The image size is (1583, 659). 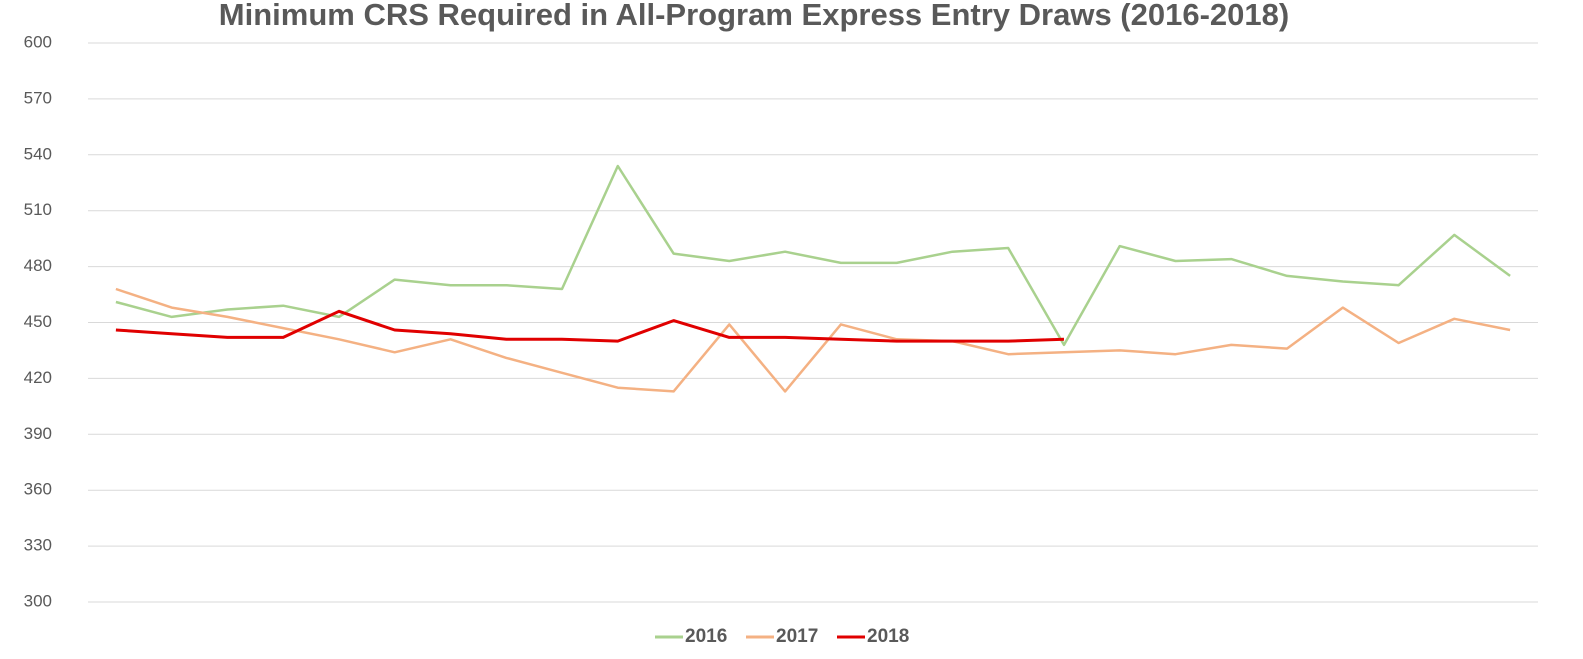 I want to click on y-tick-label: 450, so click(x=38, y=321).